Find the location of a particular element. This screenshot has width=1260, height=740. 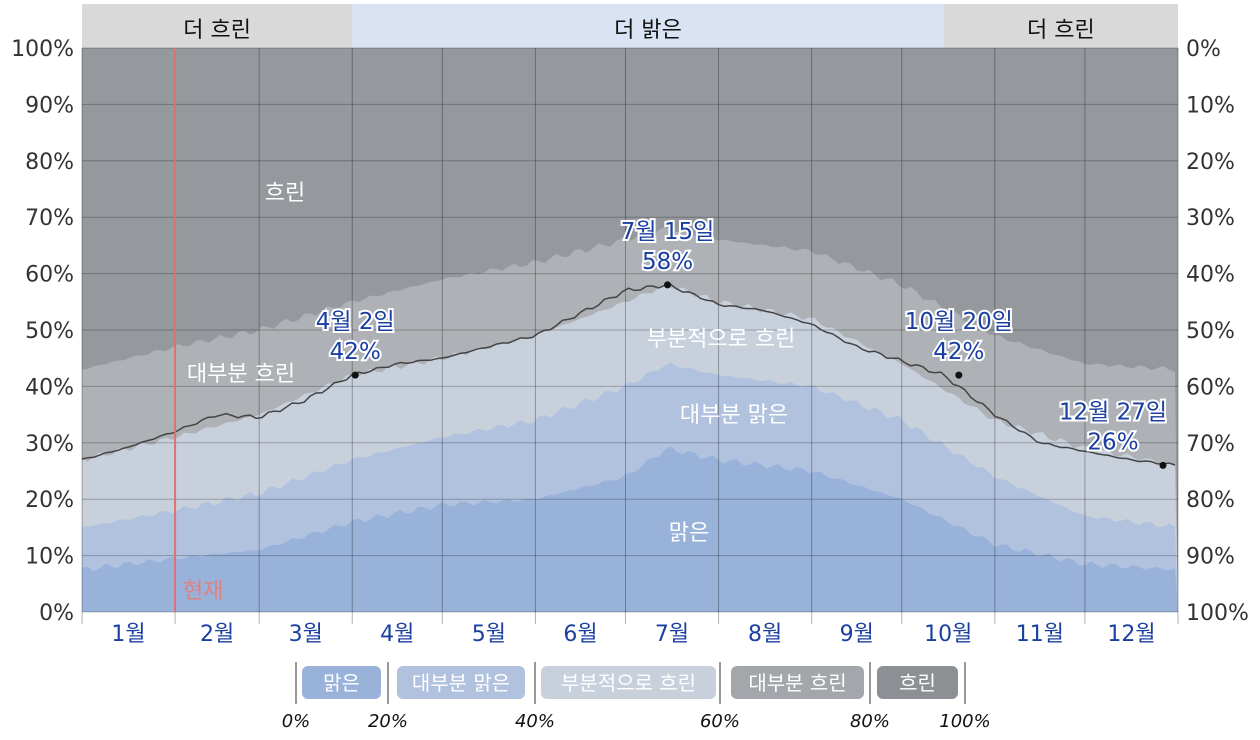

y-tick-left: 50% is located at coordinates (49, 331).